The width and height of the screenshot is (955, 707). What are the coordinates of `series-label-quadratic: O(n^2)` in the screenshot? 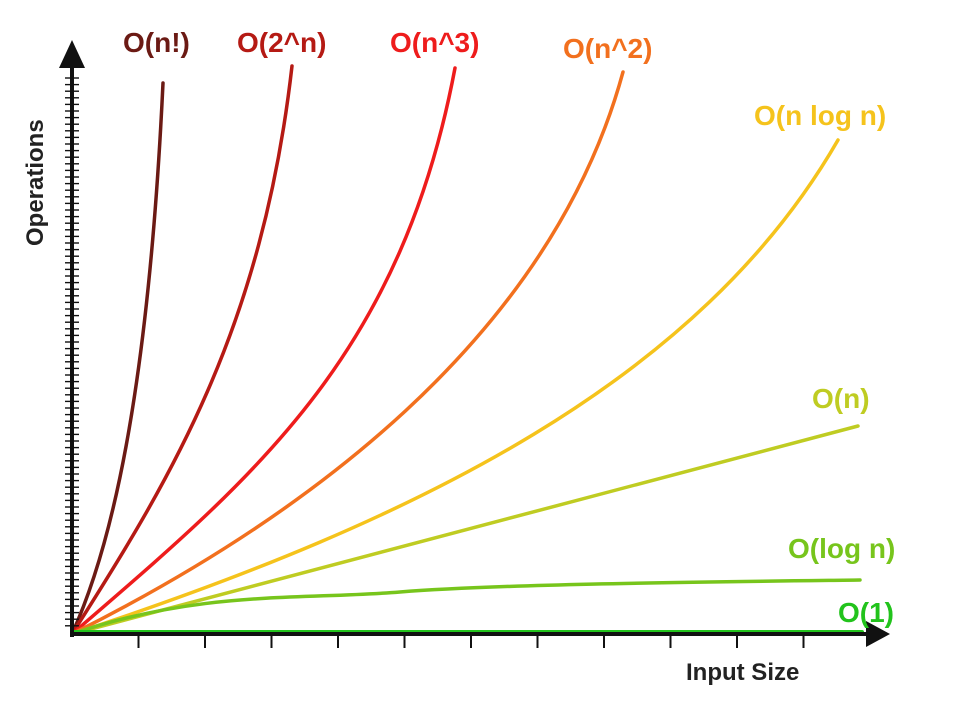 It's located at (607, 48).